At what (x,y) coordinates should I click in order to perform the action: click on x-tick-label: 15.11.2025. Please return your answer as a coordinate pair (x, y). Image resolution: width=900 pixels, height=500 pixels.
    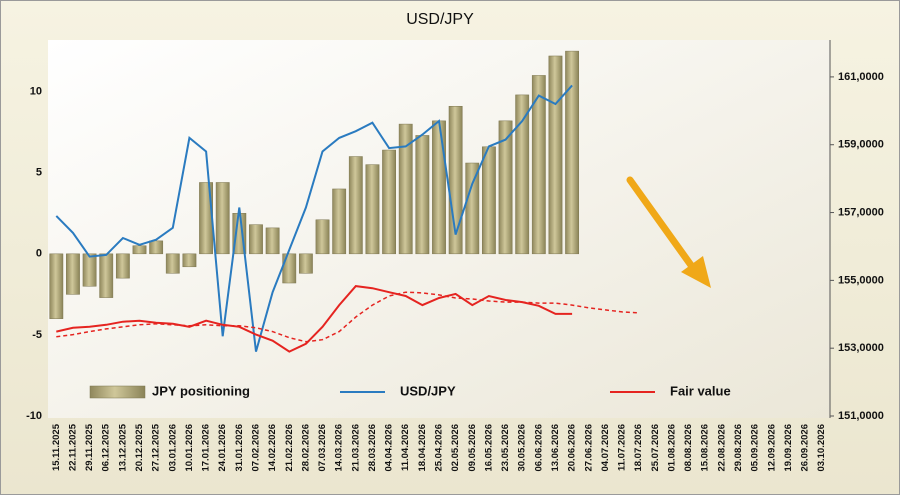
    Looking at the image, I should click on (56, 447).